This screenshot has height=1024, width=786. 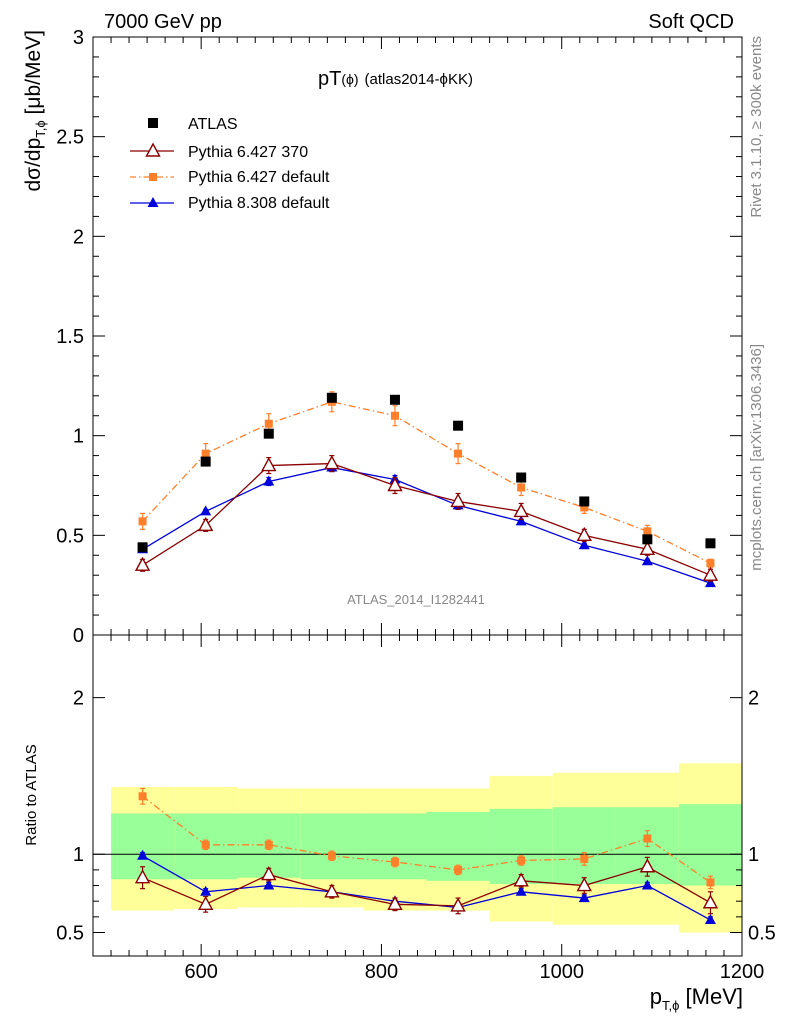 What do you see at coordinates (762, 934) in the screenshot?
I see `y-tick-label-ratio-right: 0.5` at bounding box center [762, 934].